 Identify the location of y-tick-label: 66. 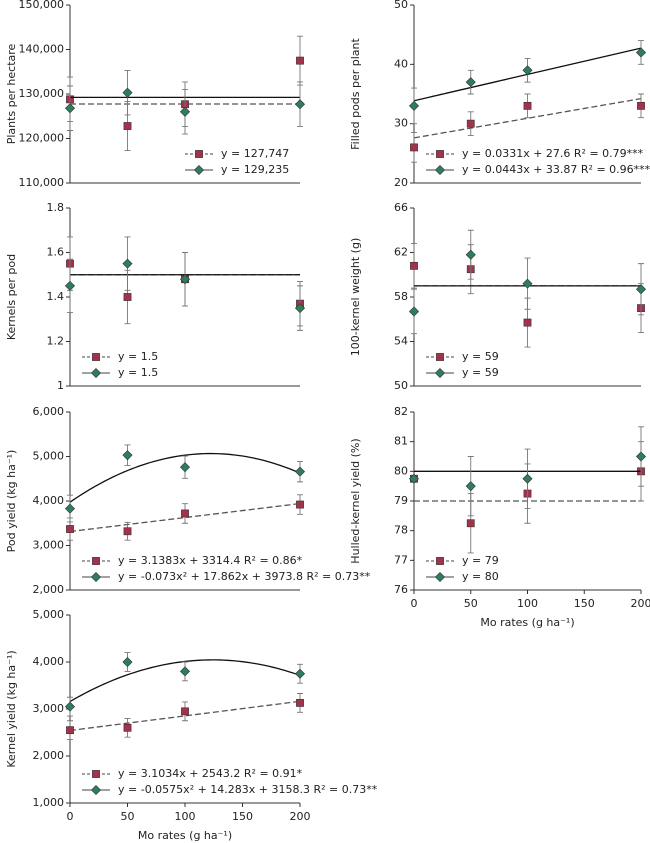
(401, 207).